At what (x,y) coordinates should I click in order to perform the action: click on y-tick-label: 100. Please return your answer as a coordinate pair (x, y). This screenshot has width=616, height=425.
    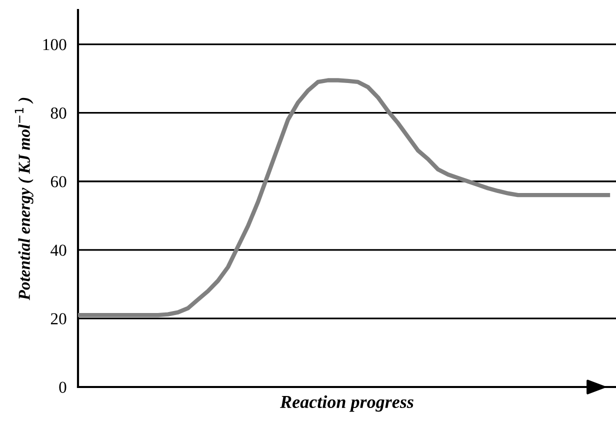
    Looking at the image, I should click on (54, 44).